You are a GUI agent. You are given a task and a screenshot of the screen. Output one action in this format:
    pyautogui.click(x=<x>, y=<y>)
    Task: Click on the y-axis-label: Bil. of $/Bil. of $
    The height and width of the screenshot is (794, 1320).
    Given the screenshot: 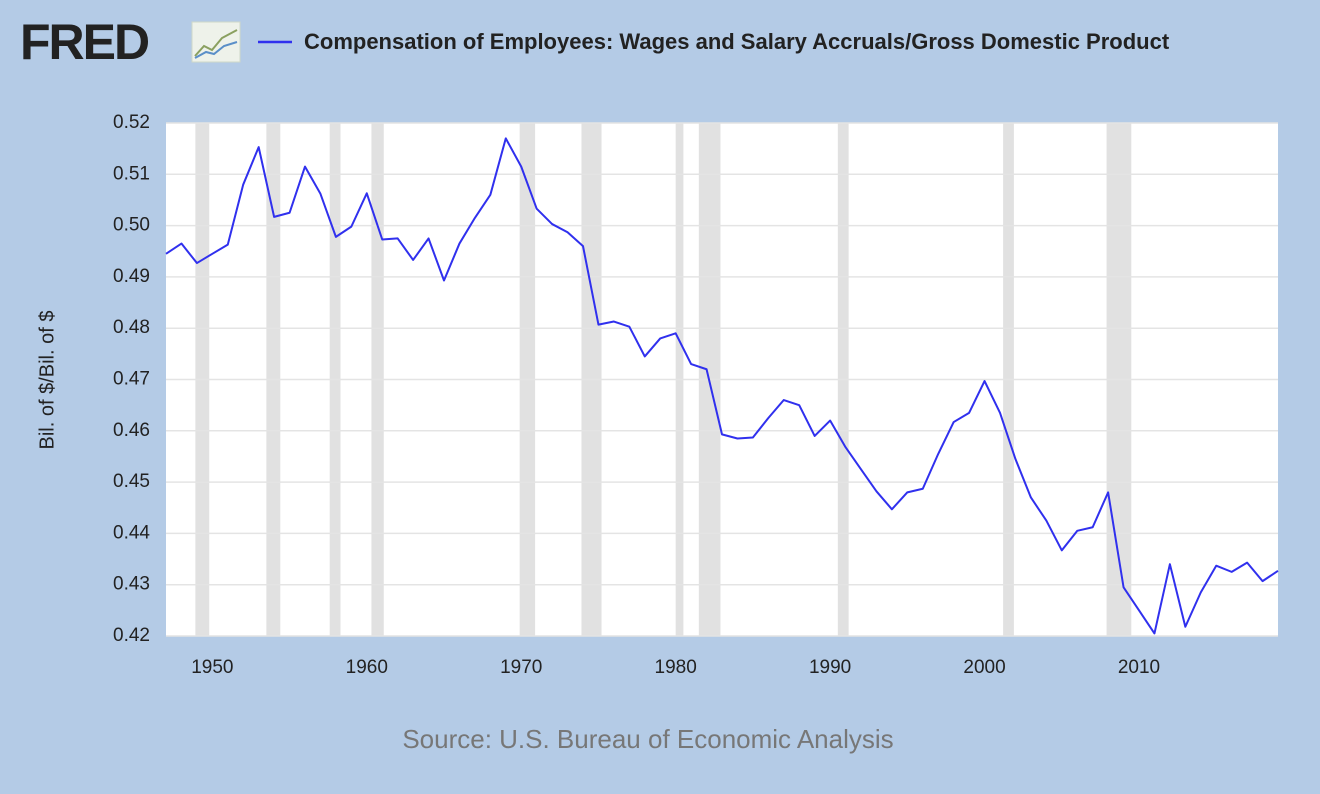 What is the action you would take?
    pyautogui.click(x=47, y=380)
    